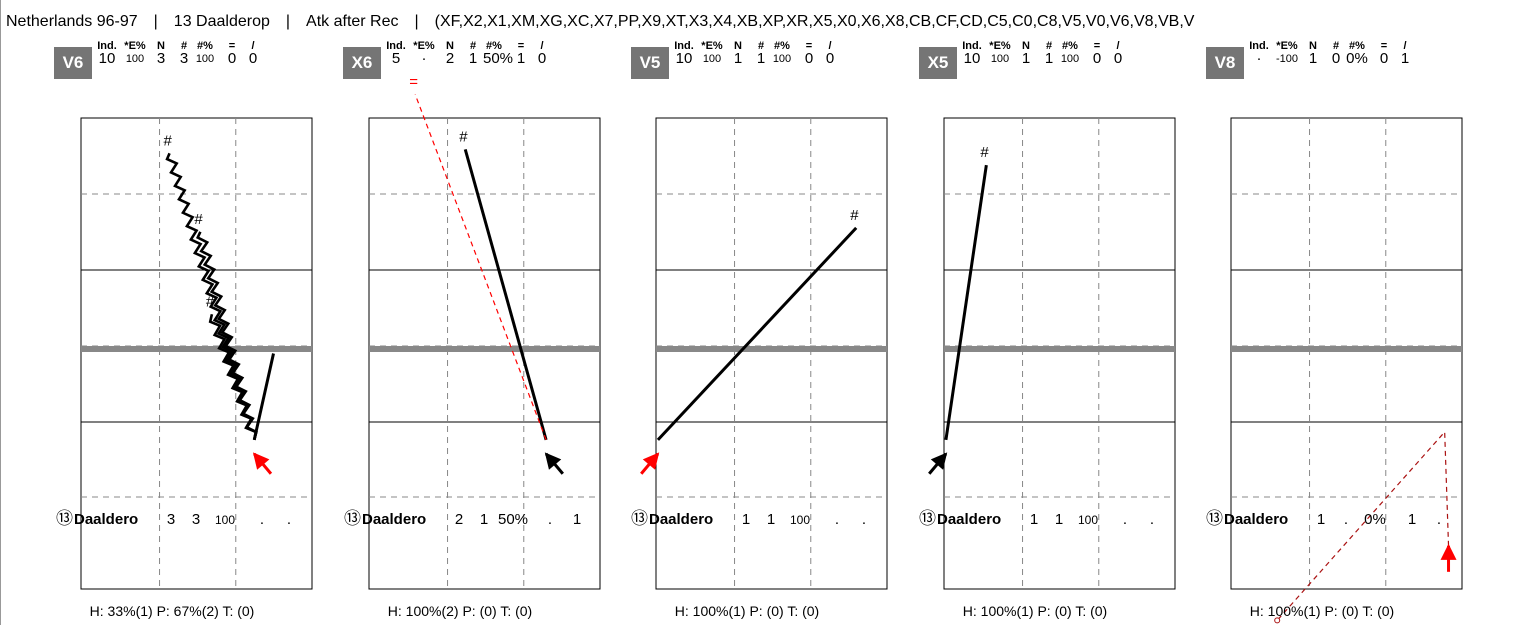  What do you see at coordinates (450, 58) in the screenshot?
I see `stat-value: 2` at bounding box center [450, 58].